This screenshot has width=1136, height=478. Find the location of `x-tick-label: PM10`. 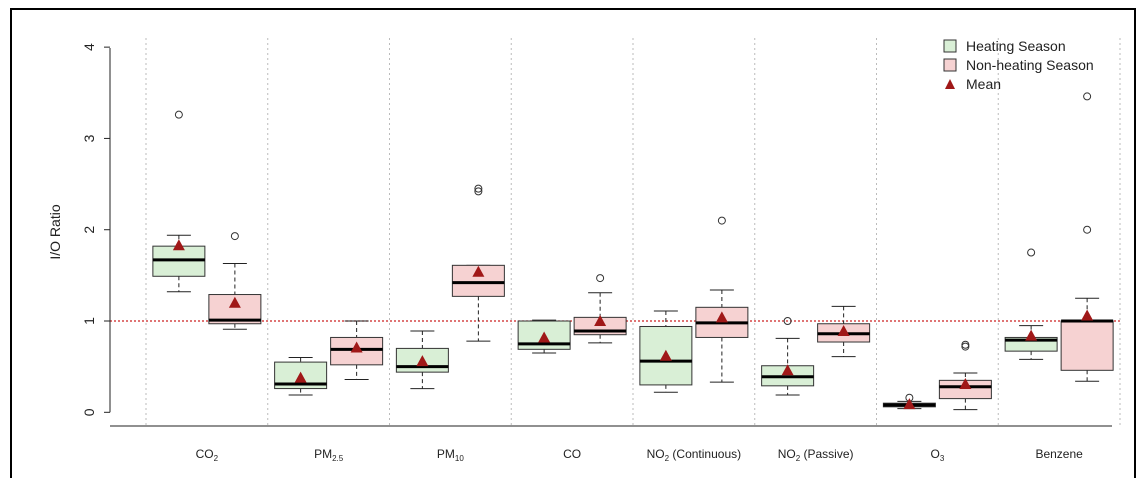

x-tick-label: PM10 is located at coordinates (450, 455).